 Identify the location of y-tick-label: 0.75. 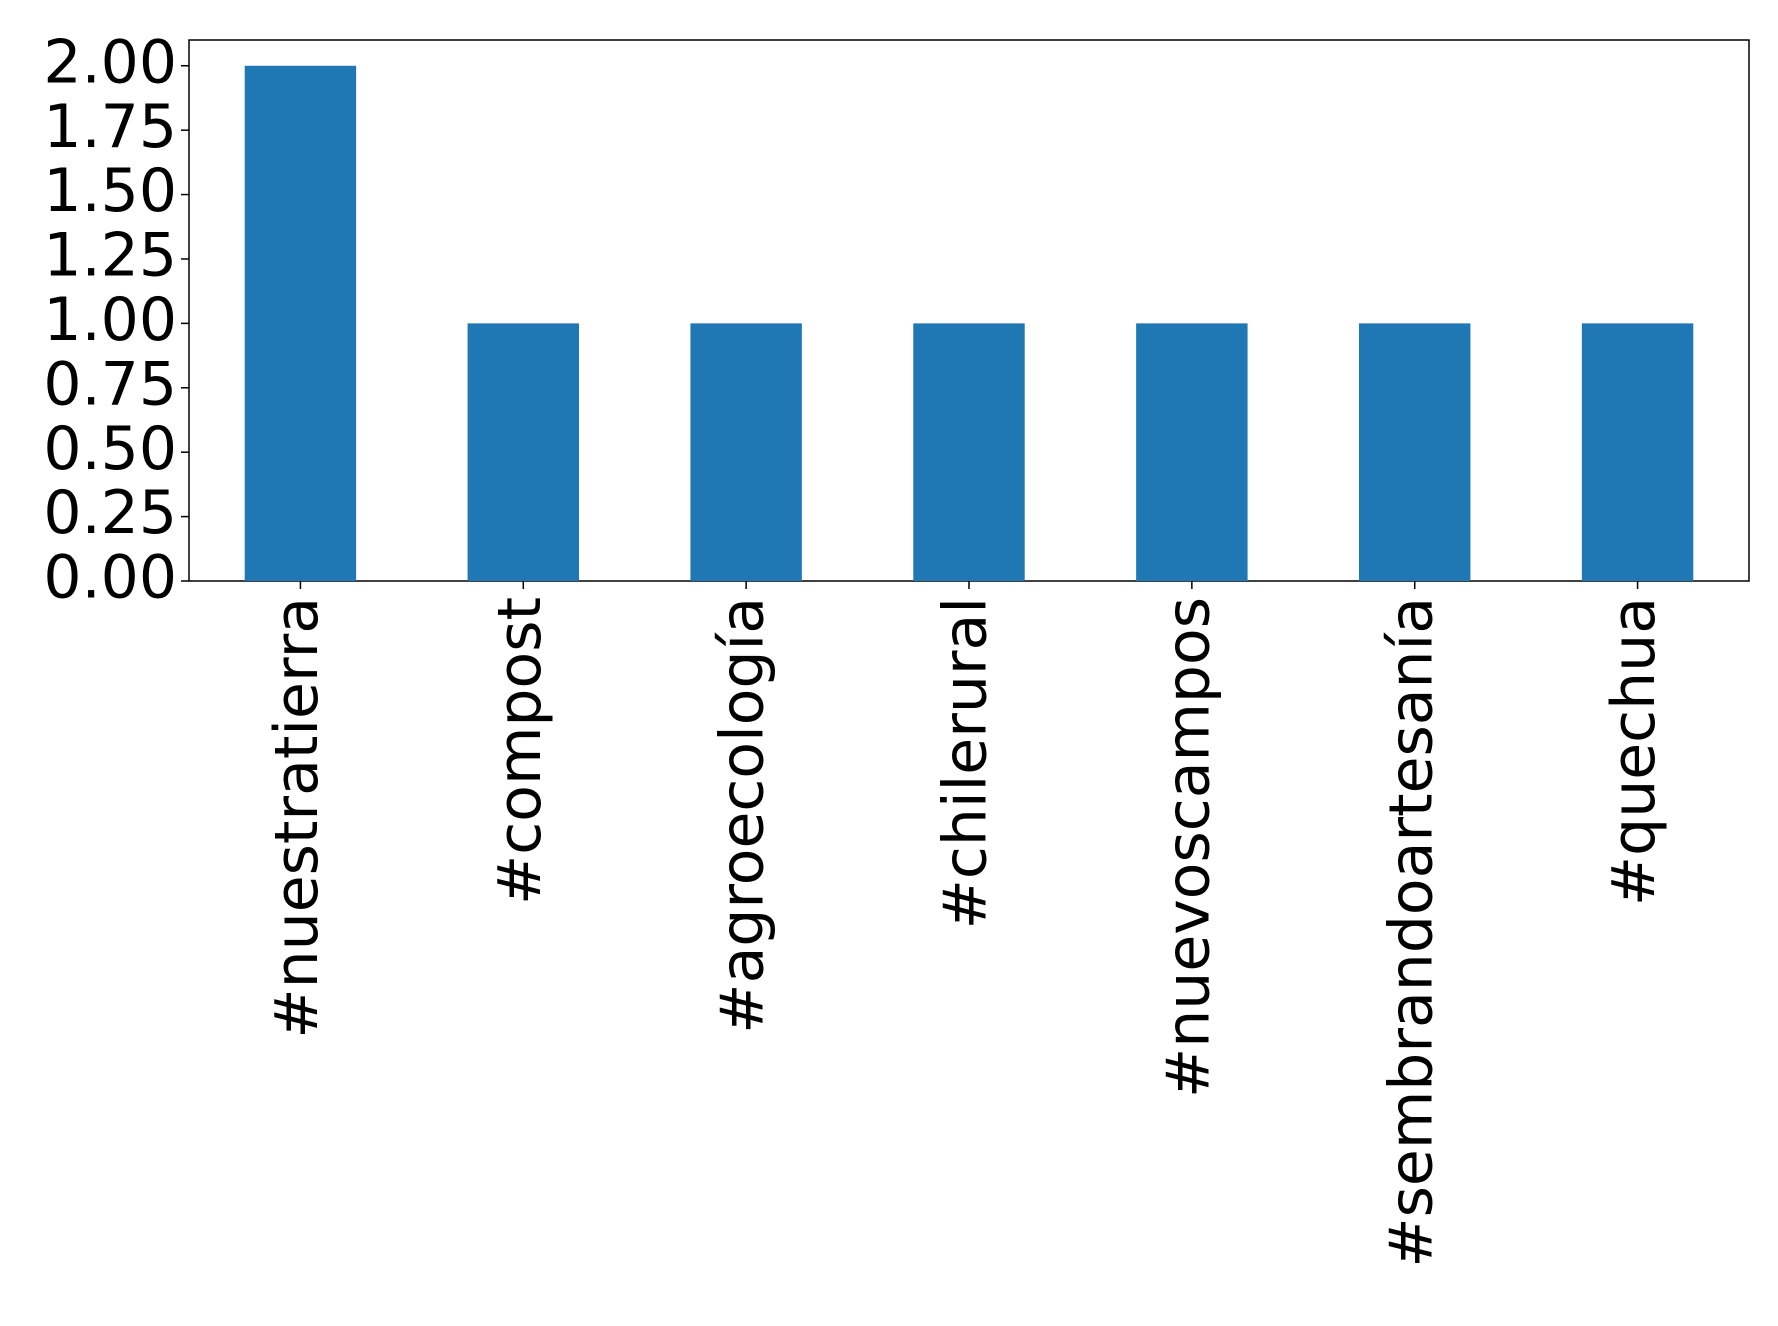
(110, 384).